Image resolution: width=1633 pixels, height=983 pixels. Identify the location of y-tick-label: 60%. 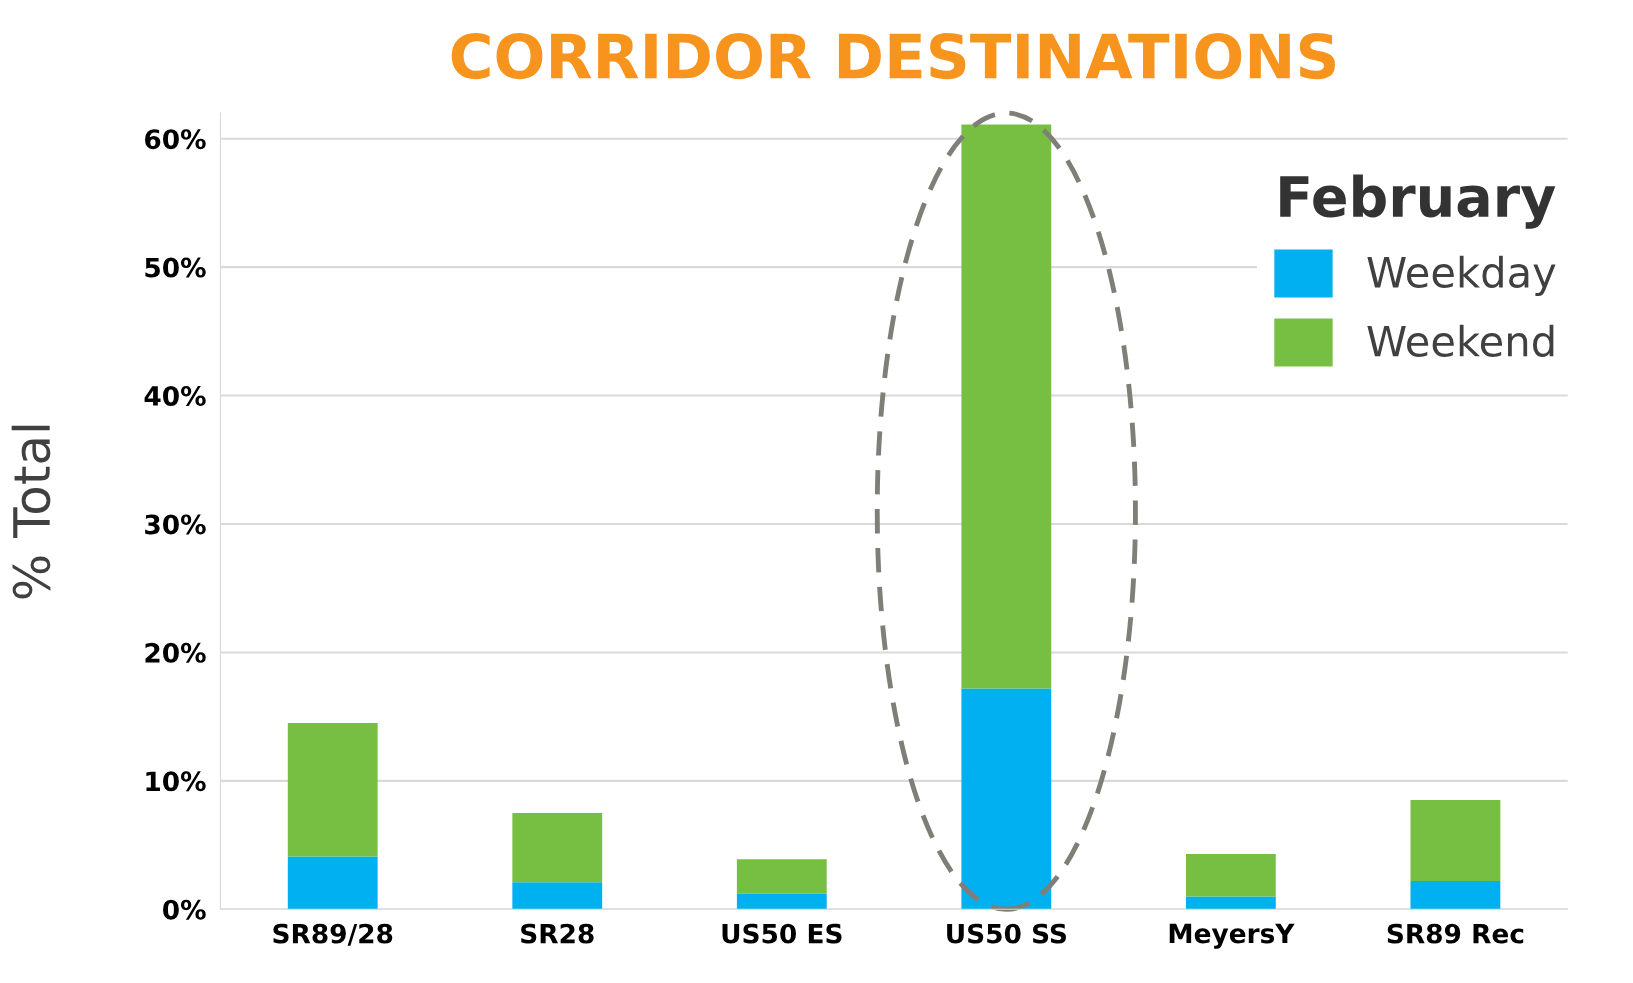
(175, 139).